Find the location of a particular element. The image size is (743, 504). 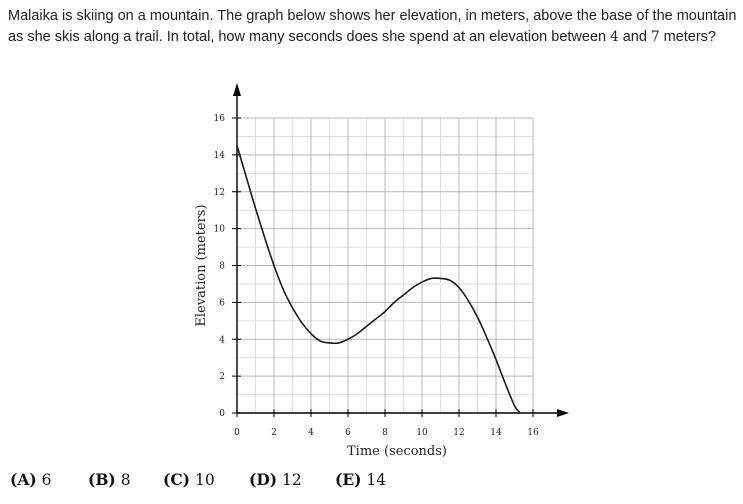

x-tick-label: 4 is located at coordinates (311, 433).